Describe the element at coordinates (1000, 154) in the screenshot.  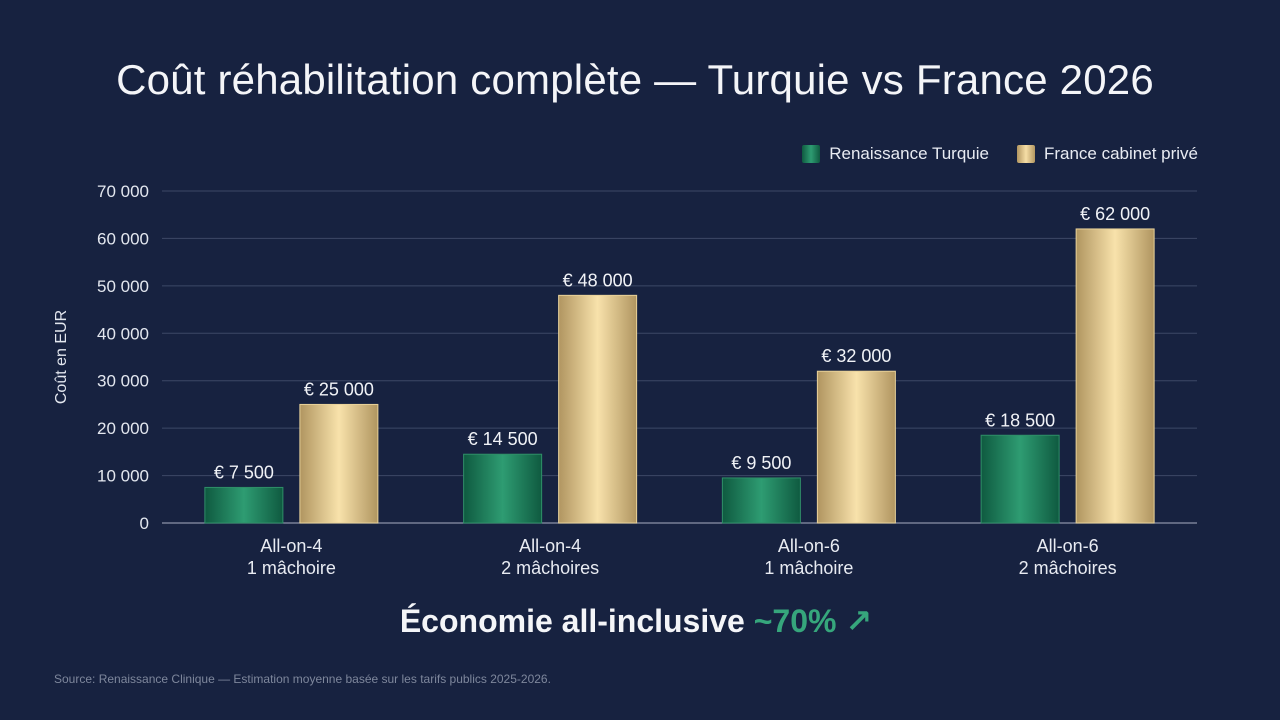
I see `chart-legend: Renaissance Turquie France cabinet privé` at that location.